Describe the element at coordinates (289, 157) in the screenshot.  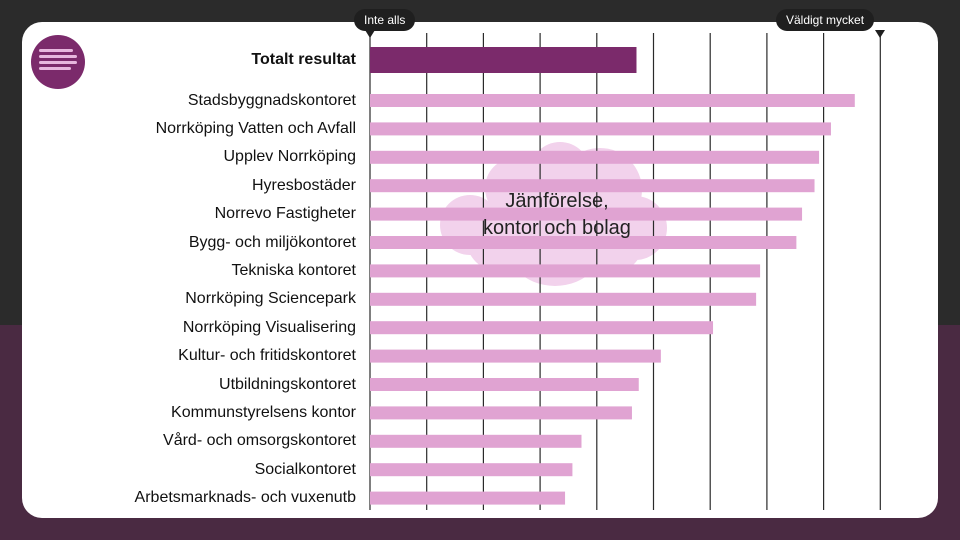
I see `category-label-3: Upplev Norrköping` at that location.